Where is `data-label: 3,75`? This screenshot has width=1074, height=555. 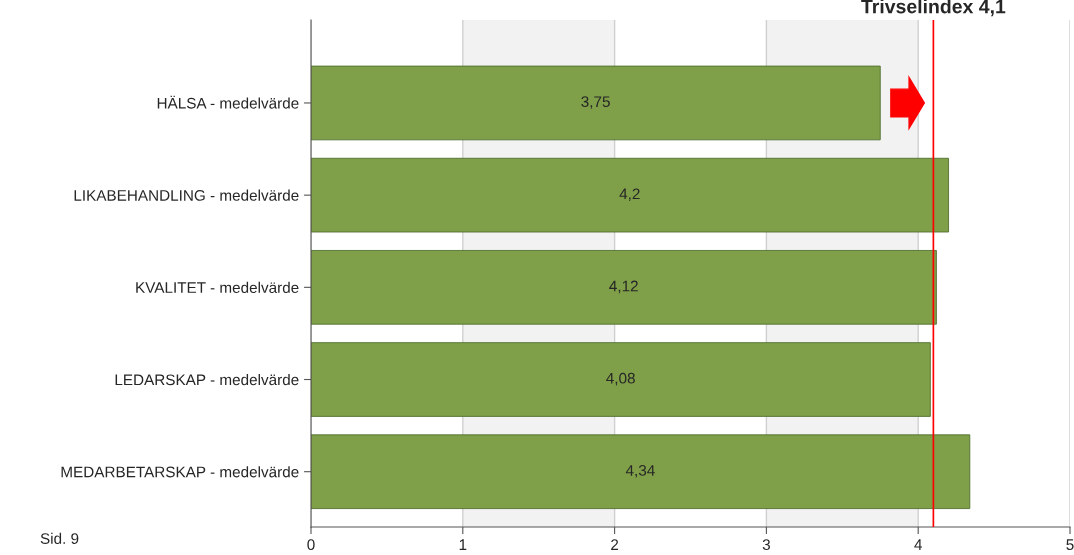 data-label: 3,75 is located at coordinates (595, 102).